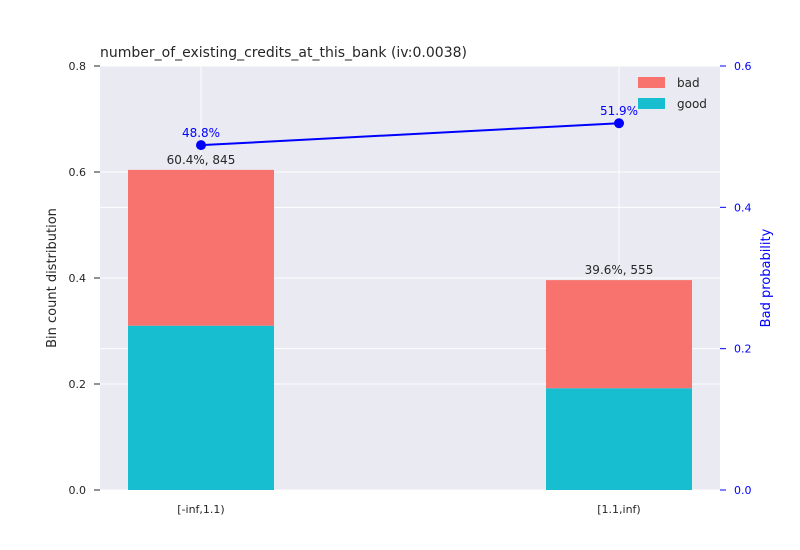 The width and height of the screenshot is (800, 550). Describe the element at coordinates (78, 278) in the screenshot. I see `y-tick-label: 0.4` at that location.